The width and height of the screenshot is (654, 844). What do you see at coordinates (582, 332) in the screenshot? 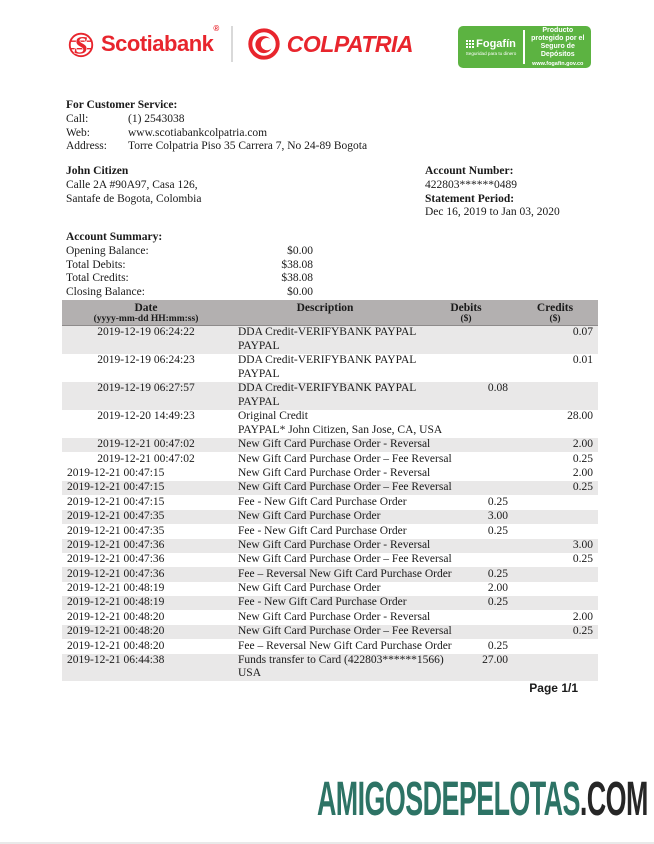
I see `transaction-credit-amount: 0.07` at bounding box center [582, 332].